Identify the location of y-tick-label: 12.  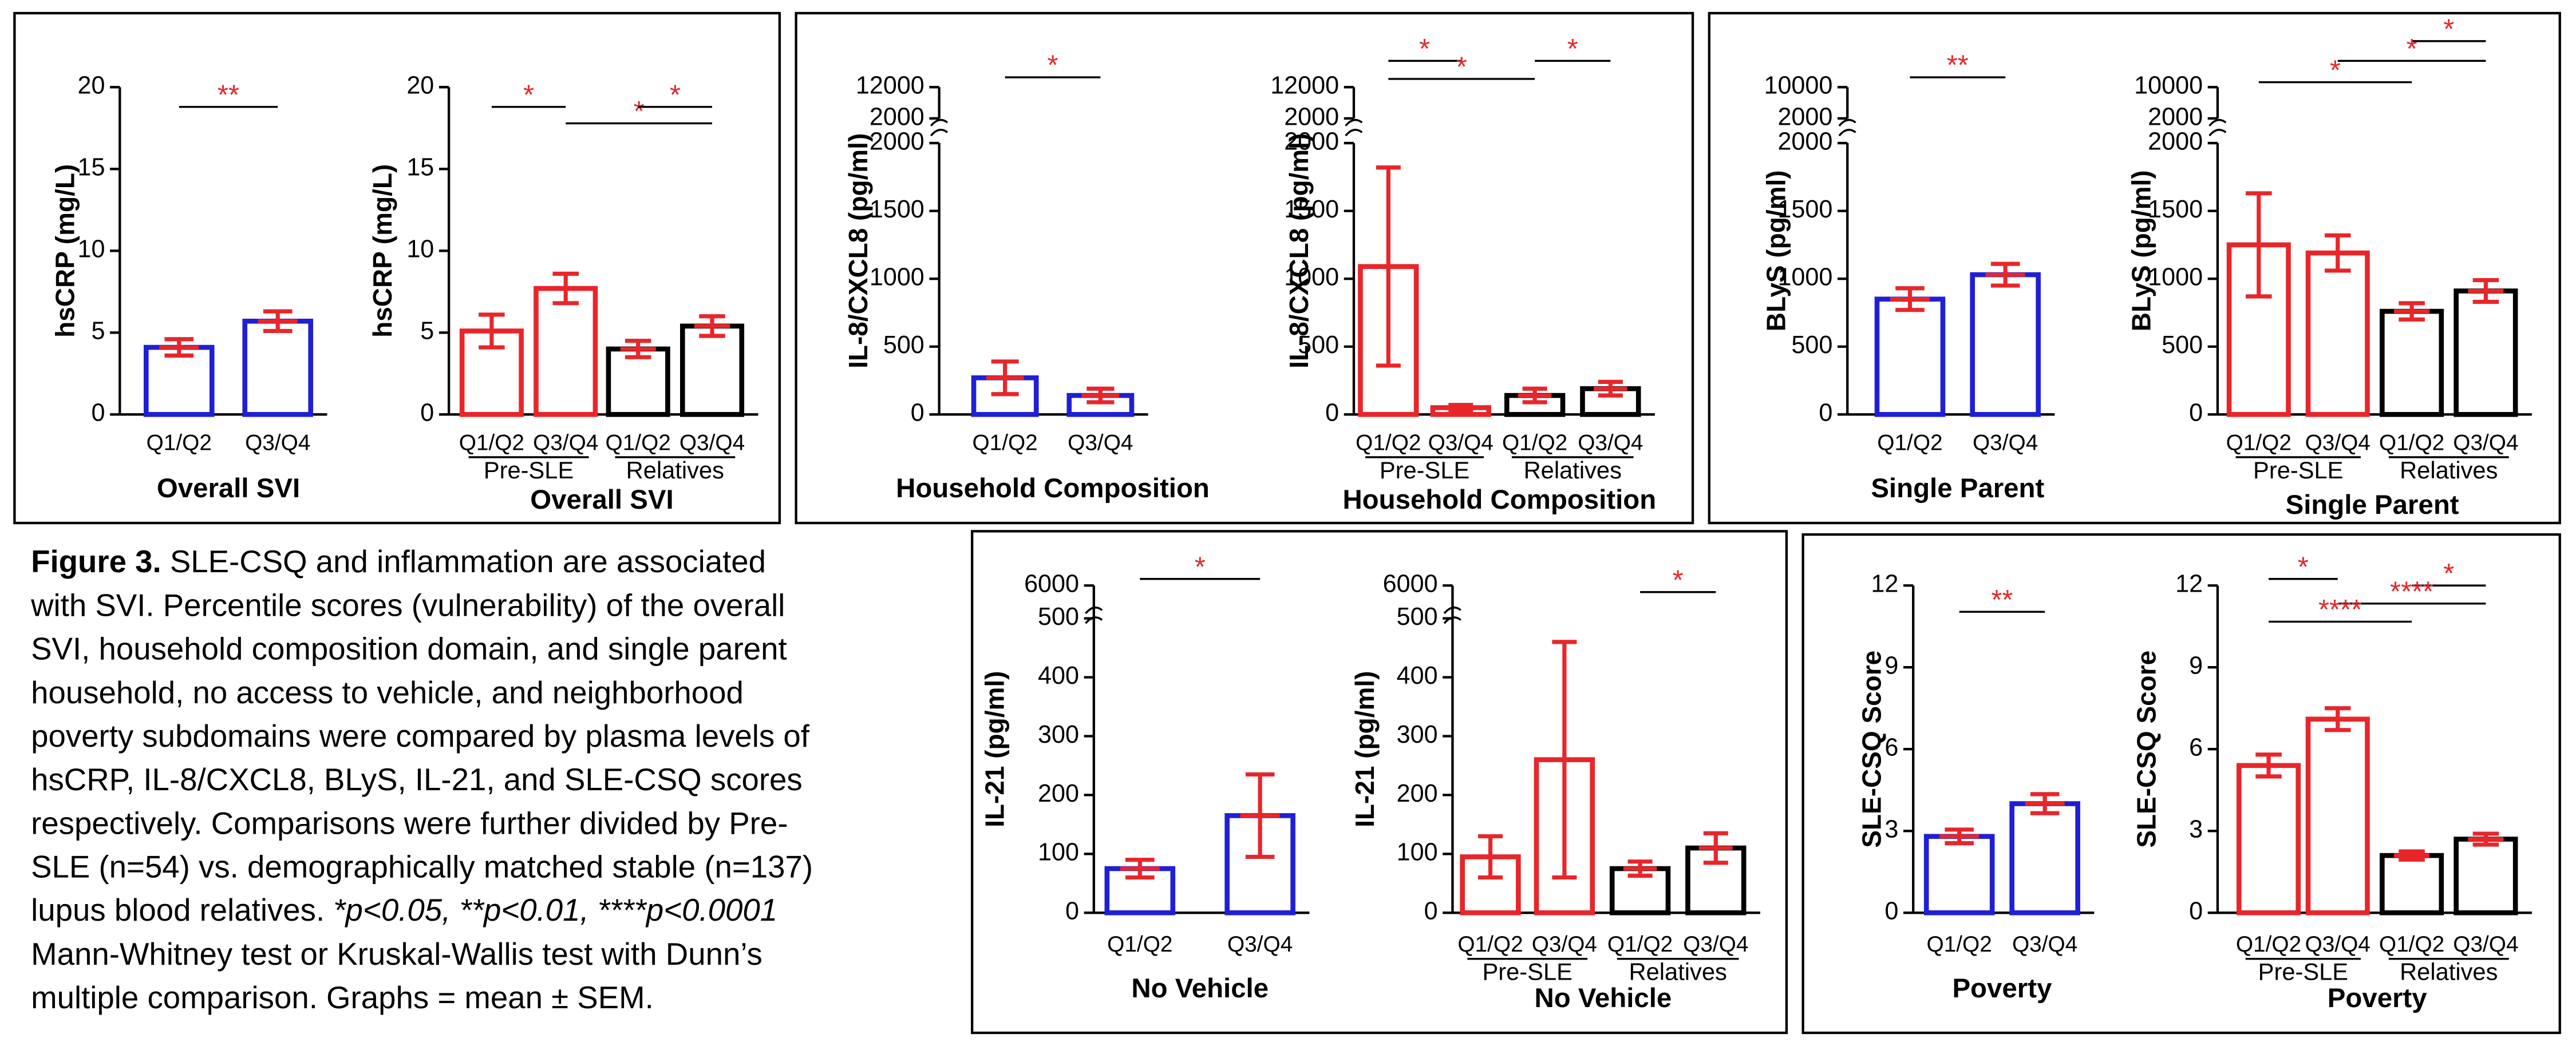
(1884, 584).